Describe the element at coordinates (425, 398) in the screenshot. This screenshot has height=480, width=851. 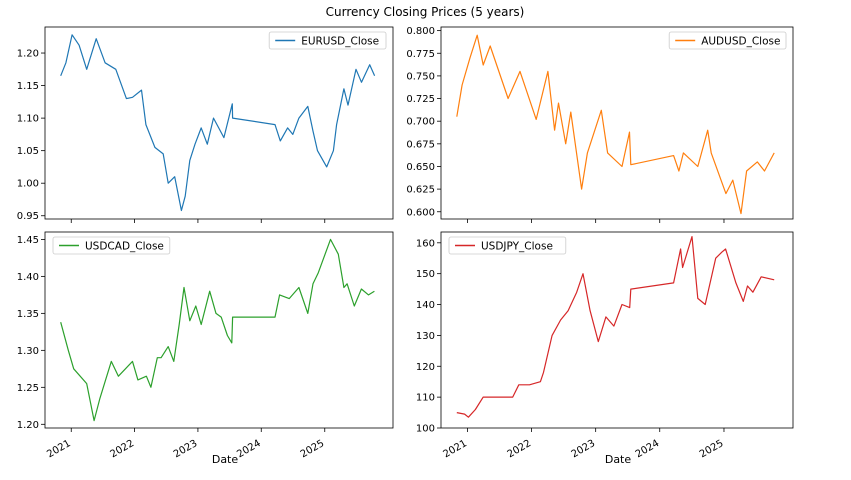
I see `y-tick-label: 110` at that location.